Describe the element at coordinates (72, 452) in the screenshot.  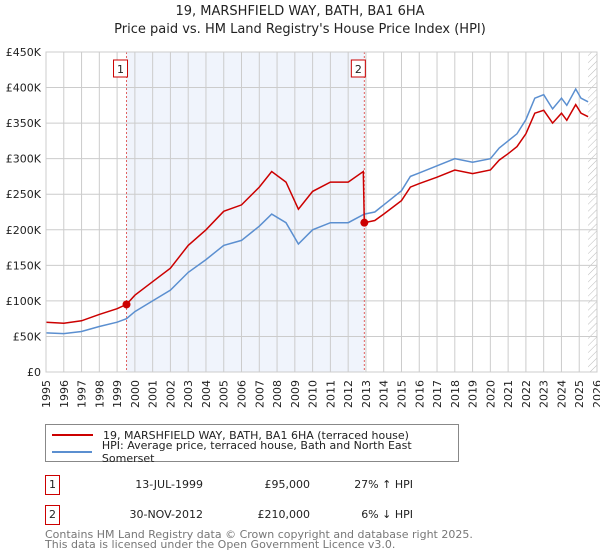
I see `legend-blue-line-icon` at that location.